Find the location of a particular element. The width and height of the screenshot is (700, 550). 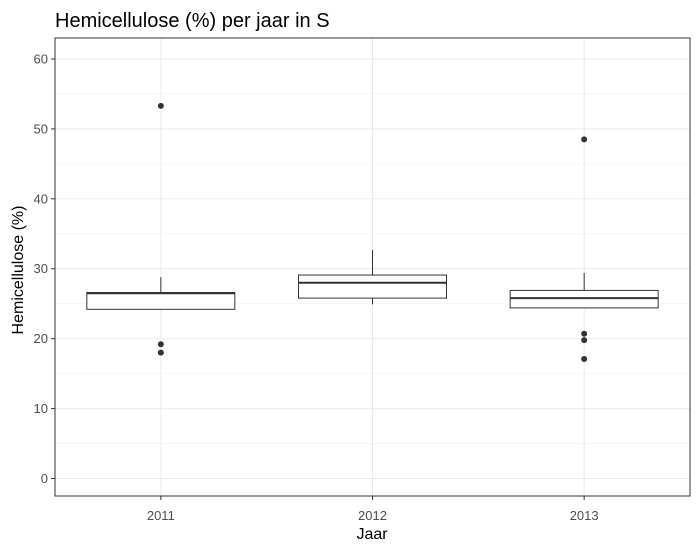

x-tick-label: 2013 is located at coordinates (584, 515).